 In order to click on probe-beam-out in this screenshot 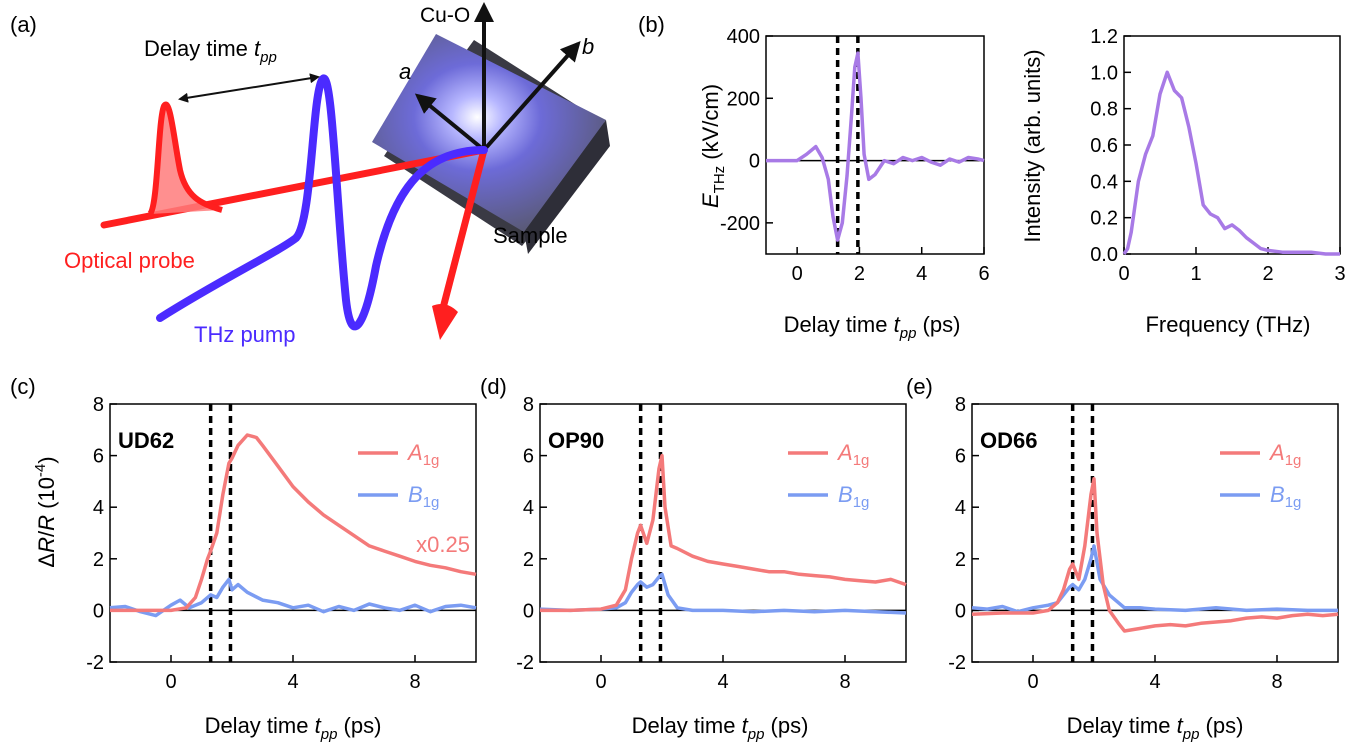, I will do `click(463, 231)`.